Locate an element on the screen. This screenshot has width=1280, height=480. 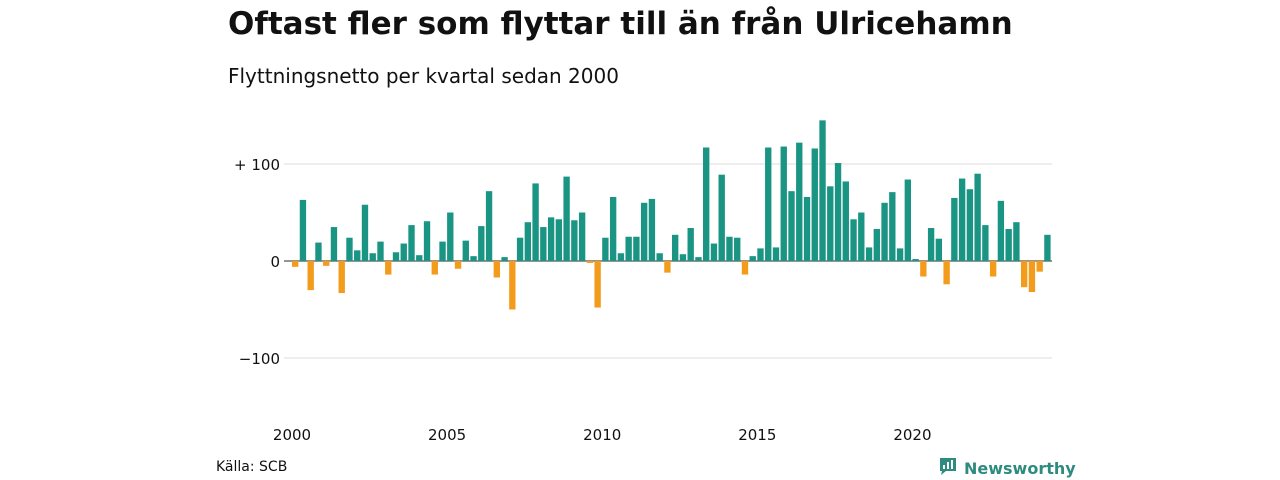
chart-subtitle: Flyttningsnetto per kvartal sedan 2000 is located at coordinates (423, 76).